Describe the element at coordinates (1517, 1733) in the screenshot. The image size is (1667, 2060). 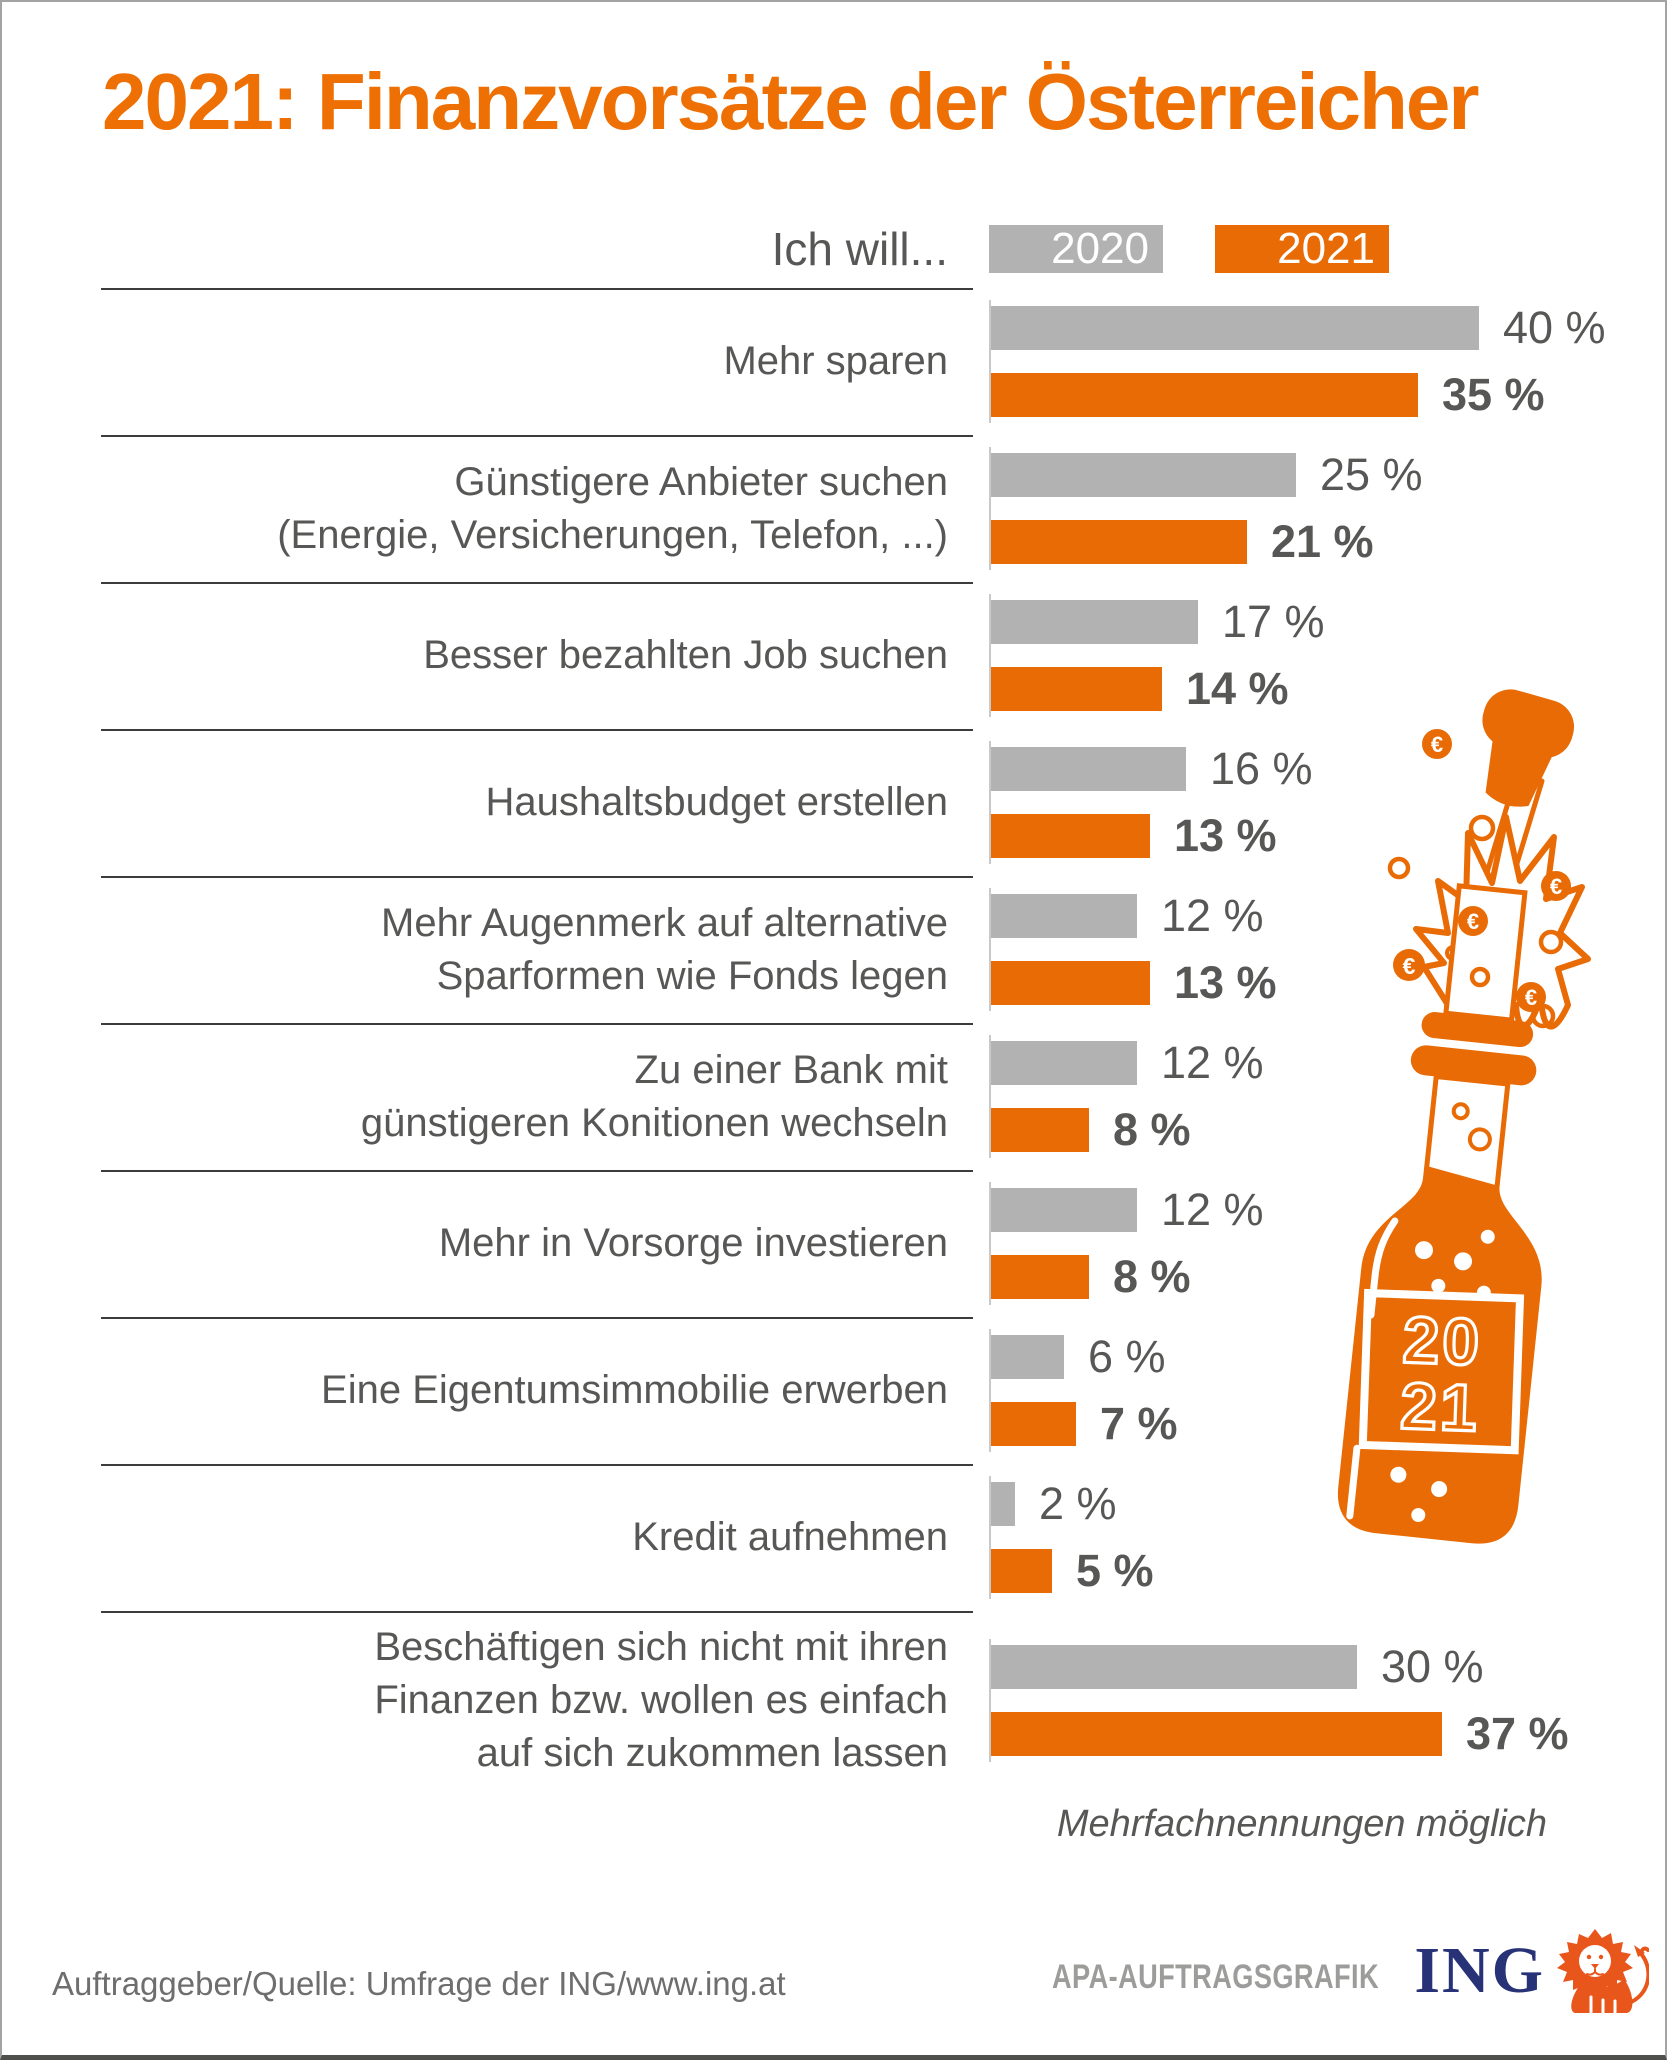
I see `value-2021: 37 %` at that location.